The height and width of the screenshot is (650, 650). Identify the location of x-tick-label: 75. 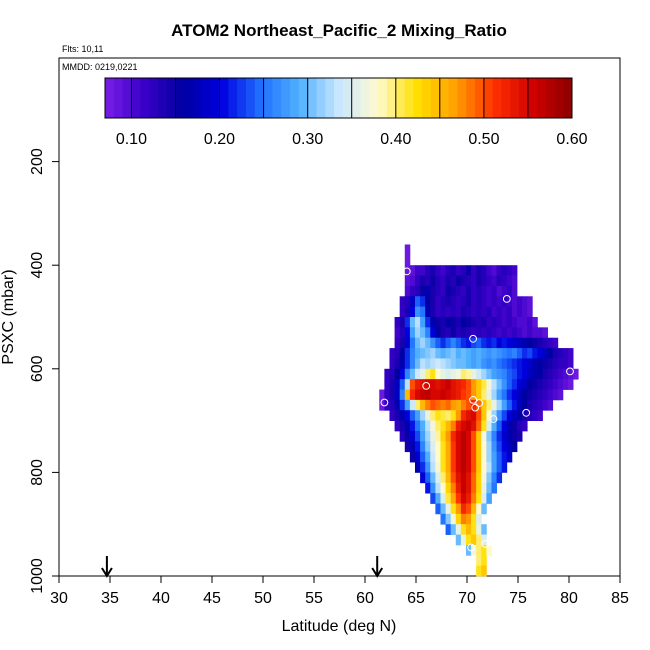
(518, 598).